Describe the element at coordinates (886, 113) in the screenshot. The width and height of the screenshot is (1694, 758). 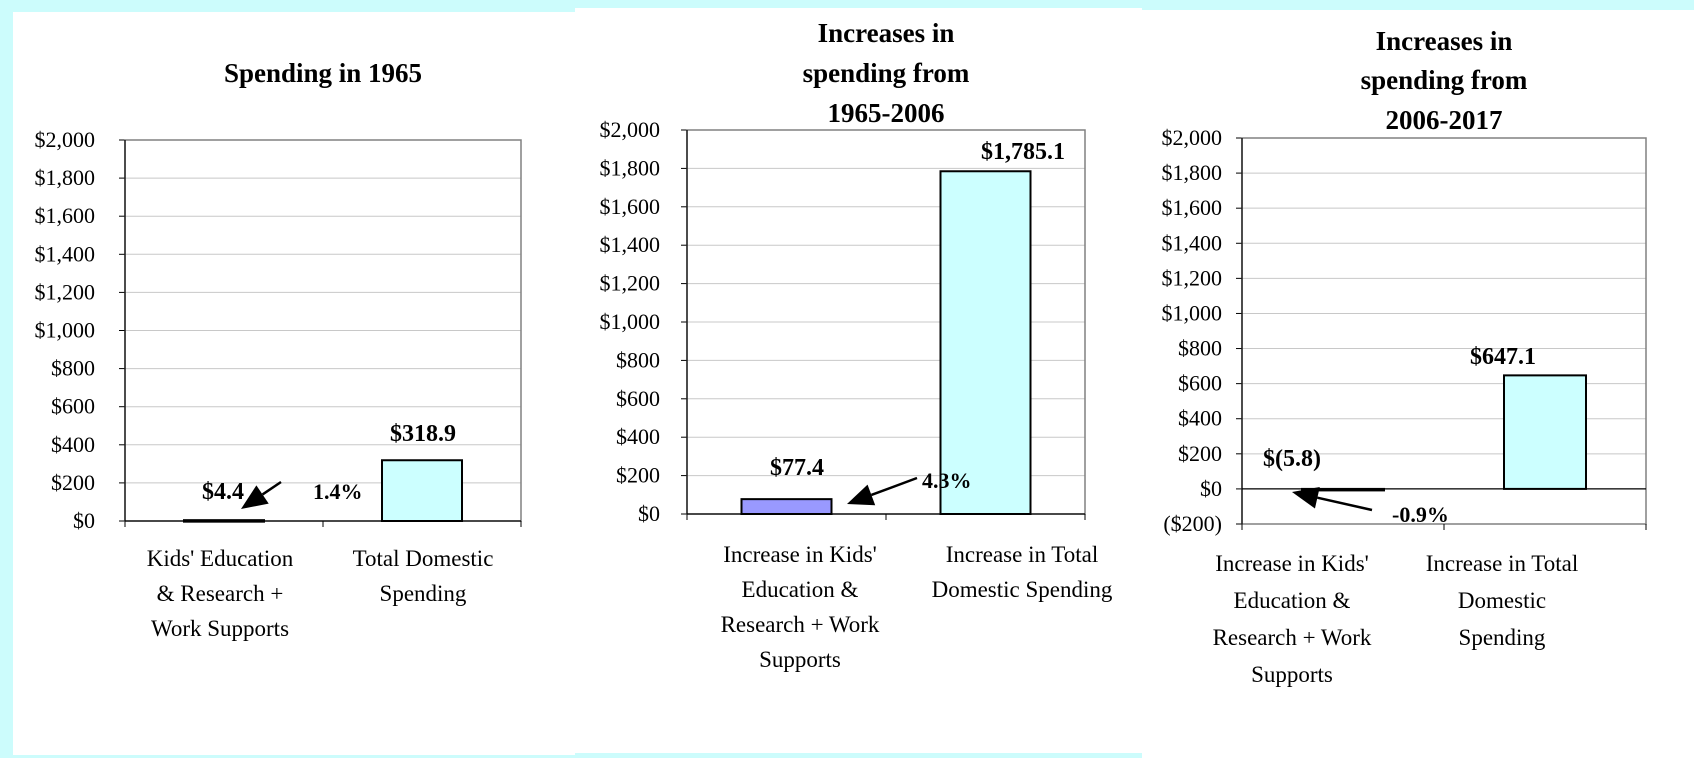
I see `chart-title-line: 1965-2006` at that location.